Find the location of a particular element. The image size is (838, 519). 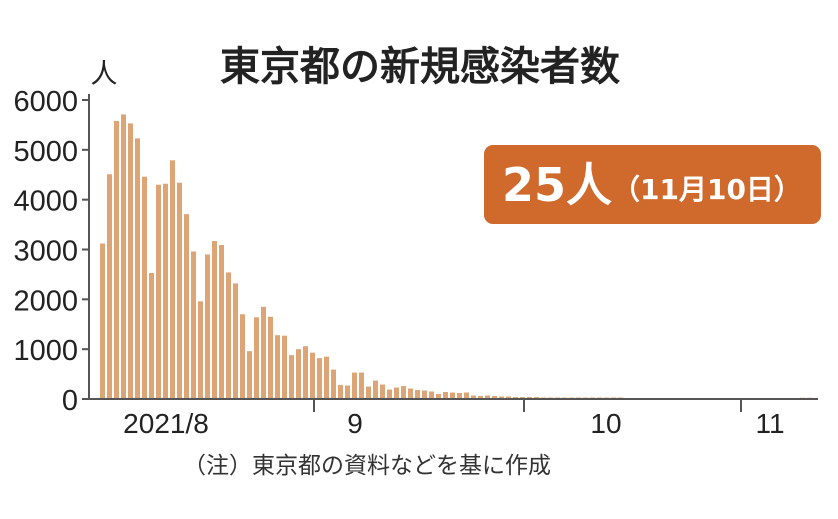

y-tick-label: 1000 is located at coordinates (45, 351).